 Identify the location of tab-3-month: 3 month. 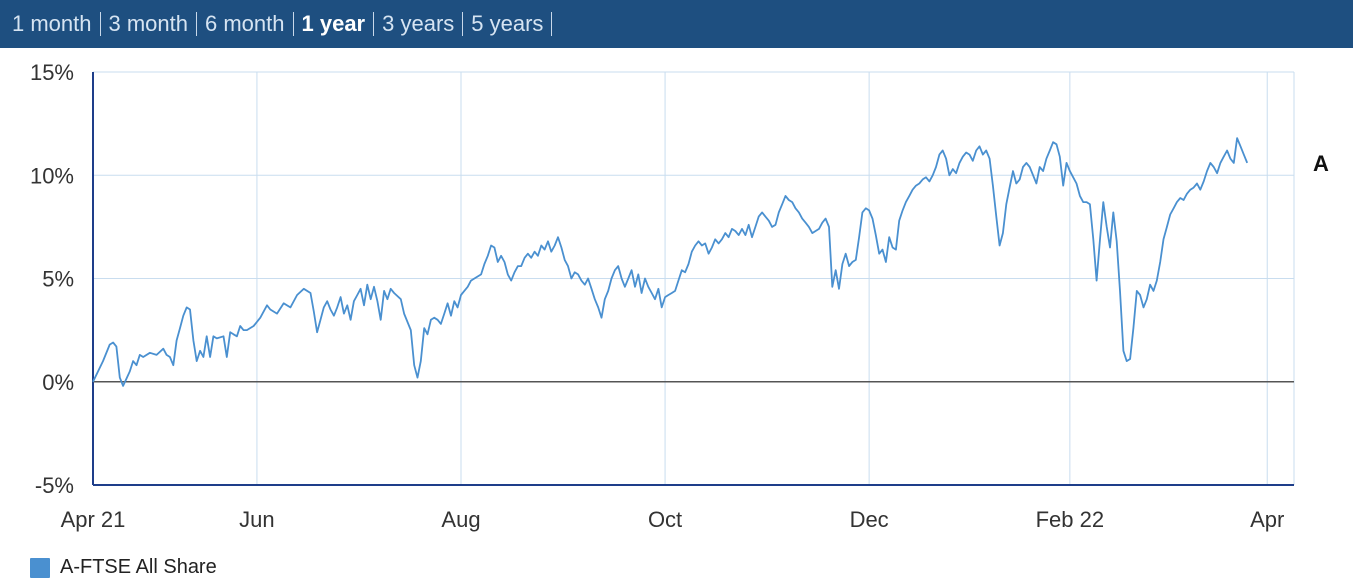
(148, 23).